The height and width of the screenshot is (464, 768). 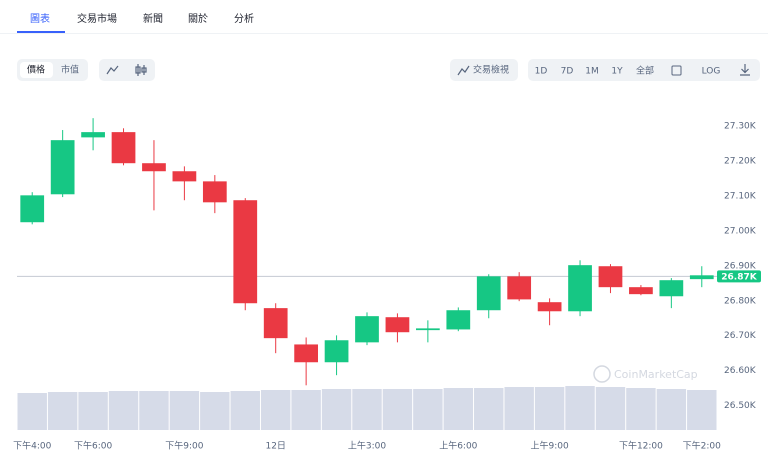 I want to click on last-price-label: 26.87K, so click(x=739, y=277).